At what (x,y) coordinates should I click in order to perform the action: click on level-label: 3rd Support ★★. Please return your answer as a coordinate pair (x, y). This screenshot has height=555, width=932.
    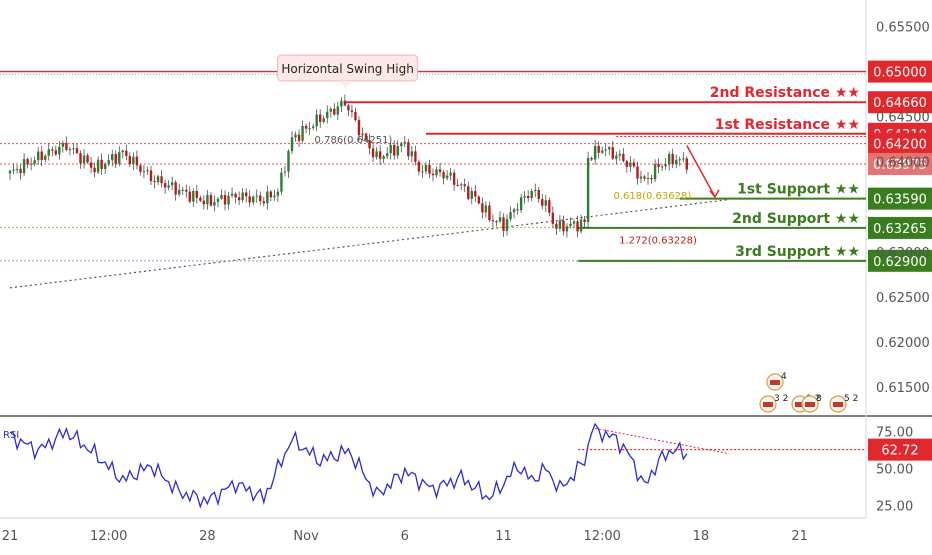
    Looking at the image, I should click on (797, 252).